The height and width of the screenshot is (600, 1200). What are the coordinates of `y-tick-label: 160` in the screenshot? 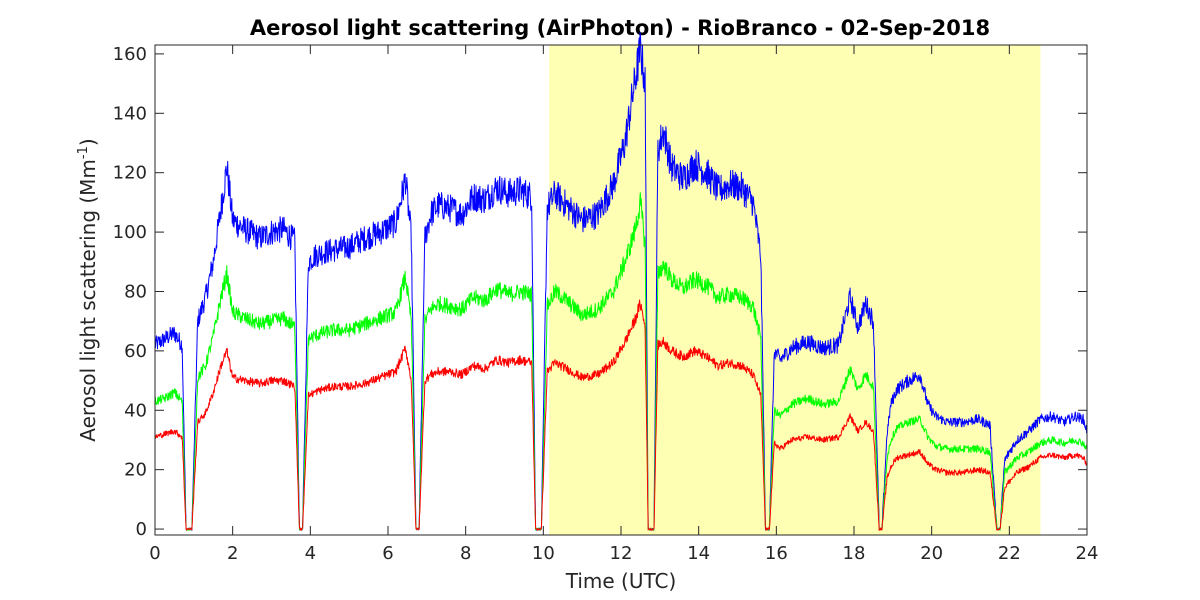 It's located at (130, 54).